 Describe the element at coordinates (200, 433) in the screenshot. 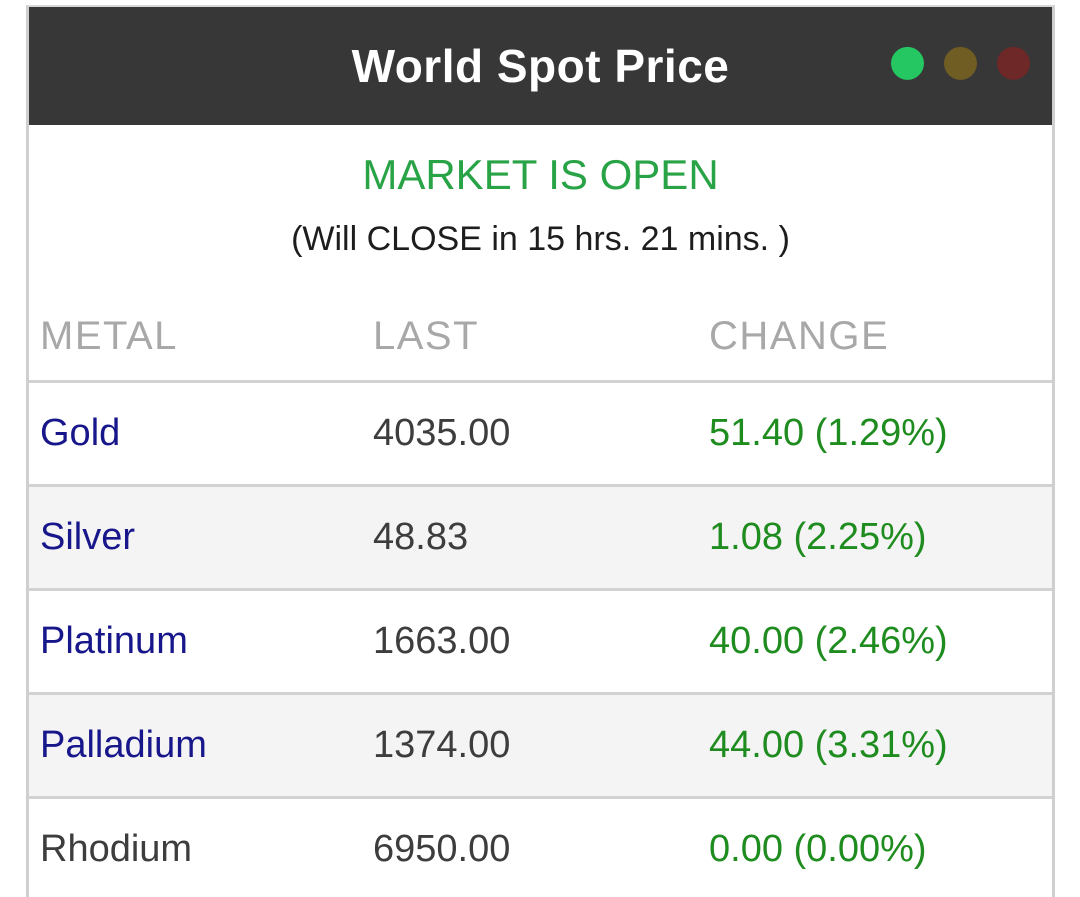

I see `metal-cell: Gold` at that location.